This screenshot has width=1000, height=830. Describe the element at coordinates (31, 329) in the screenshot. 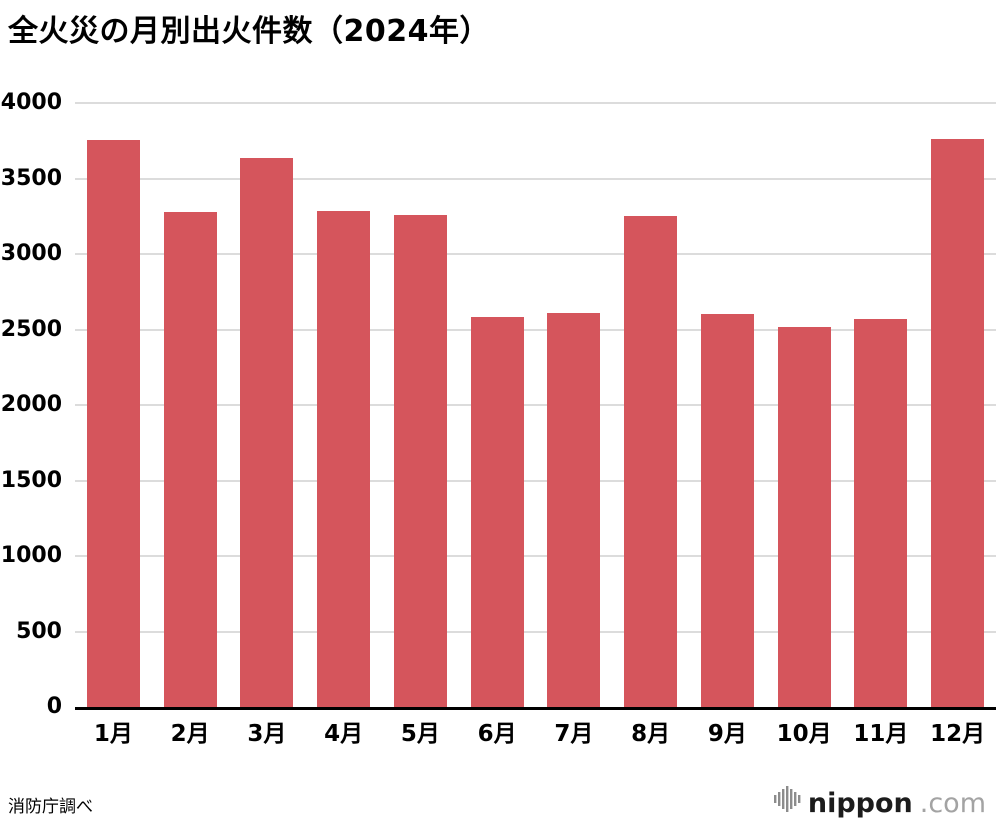

I see `y-tick-label: 2500` at that location.